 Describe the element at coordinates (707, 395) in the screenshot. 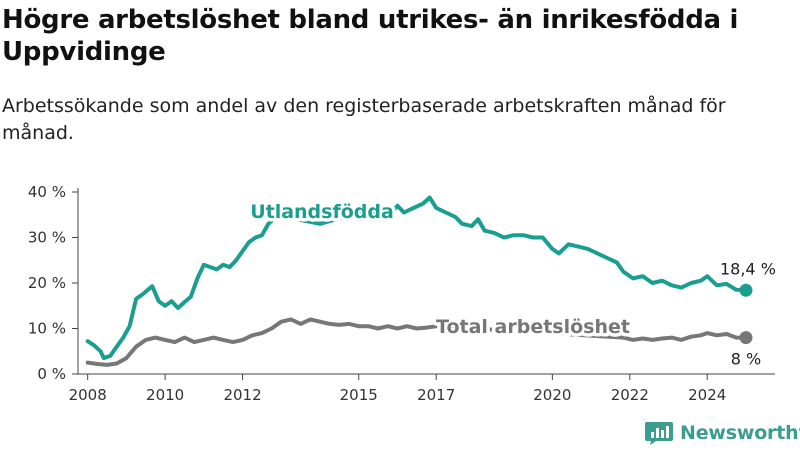

I see `x-tick-label: 2024` at that location.